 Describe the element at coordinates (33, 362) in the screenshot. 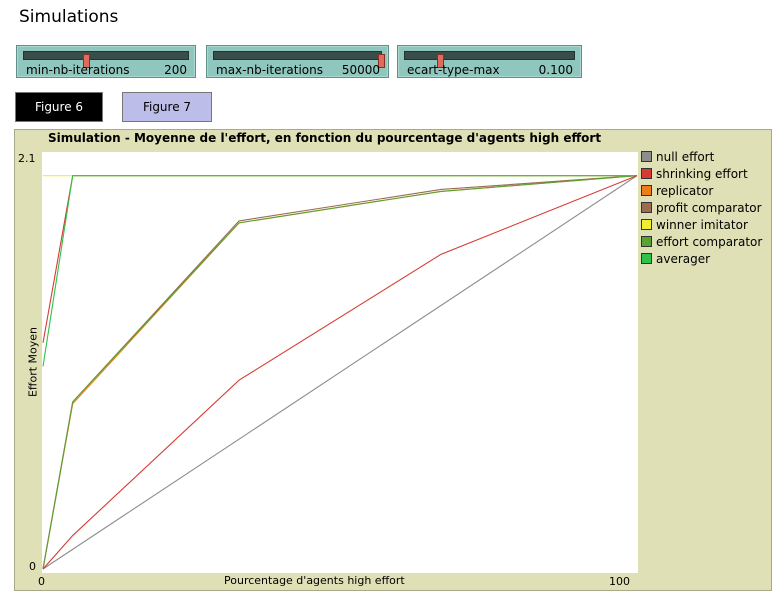

I see `y-axis-label: Effort Moyen` at that location.